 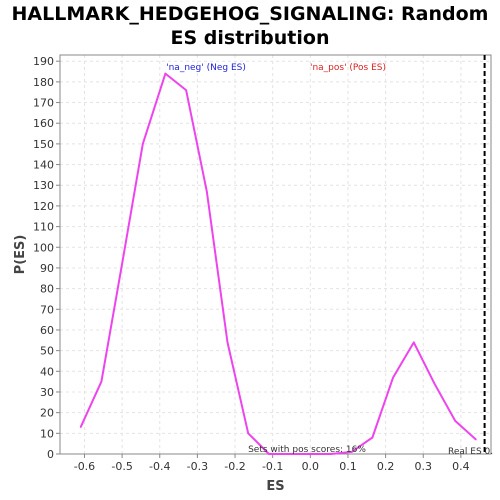 I want to click on y-tick-label: 0, so click(x=50, y=454).